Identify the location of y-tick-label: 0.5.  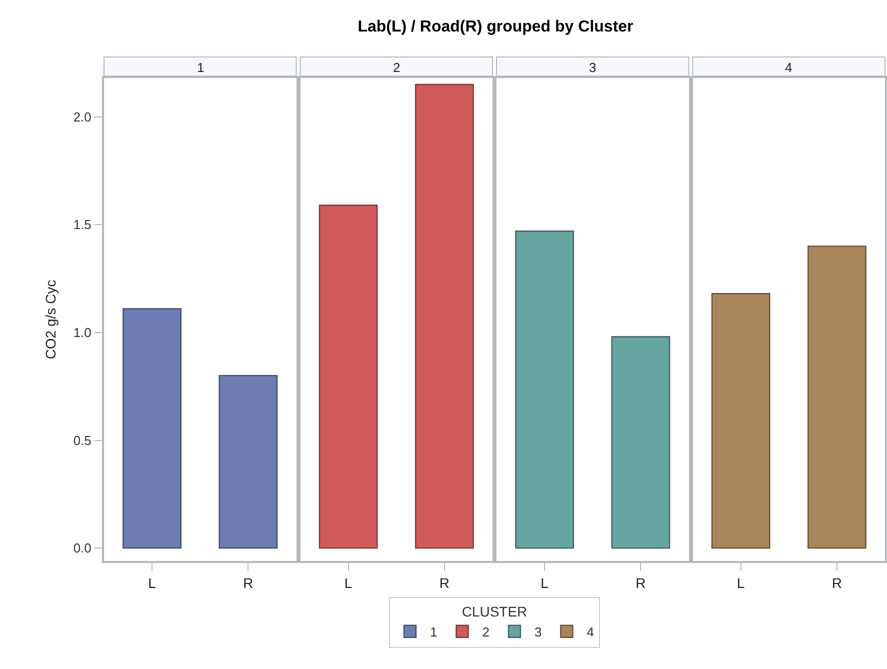
(82, 440).